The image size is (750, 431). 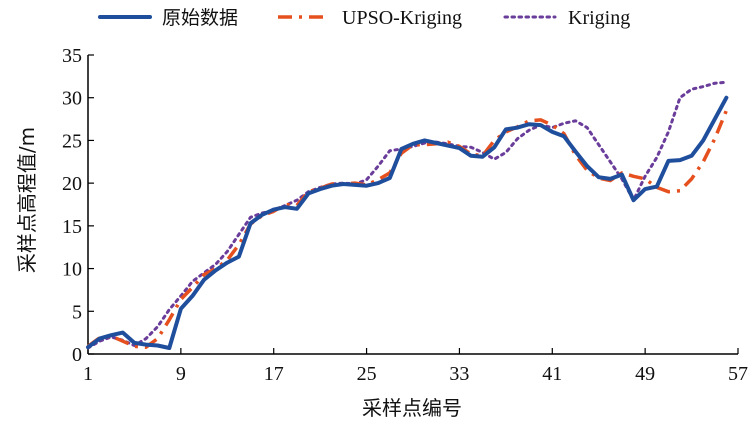 I want to click on legend-label-2: Kriging, so click(x=599, y=18).